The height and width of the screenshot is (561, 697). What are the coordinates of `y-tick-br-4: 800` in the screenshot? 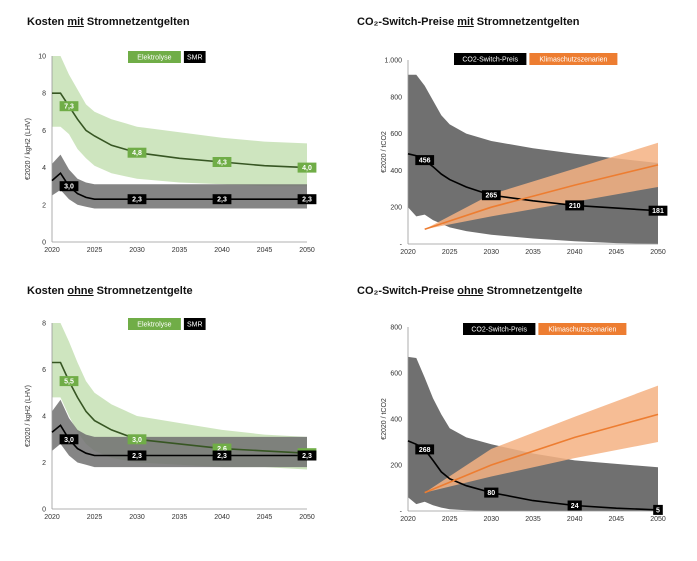 It's located at (396, 328).